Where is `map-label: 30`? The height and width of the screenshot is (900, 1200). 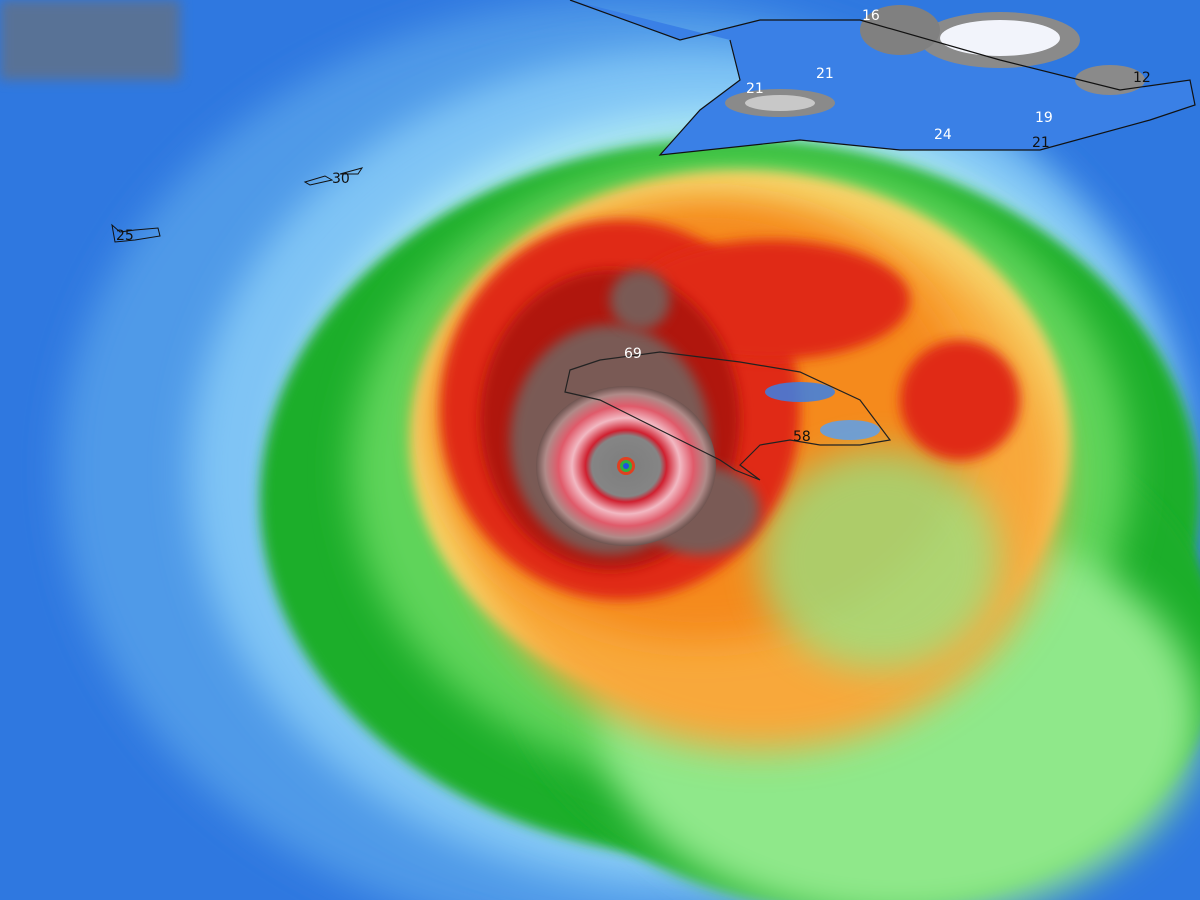 map-label: 30 is located at coordinates (341, 179).